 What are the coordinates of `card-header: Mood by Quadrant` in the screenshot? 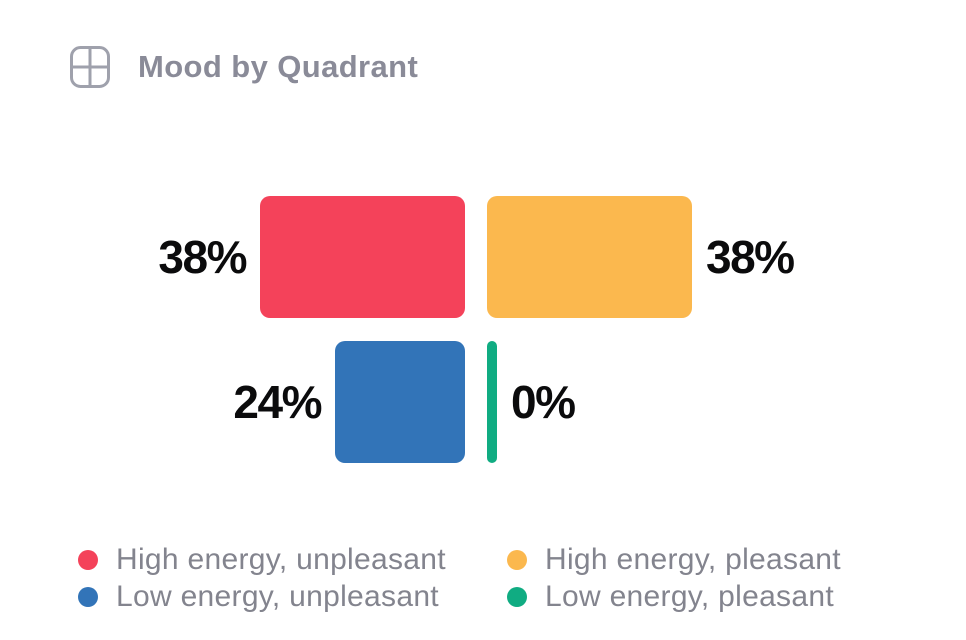 It's located at (244, 67).